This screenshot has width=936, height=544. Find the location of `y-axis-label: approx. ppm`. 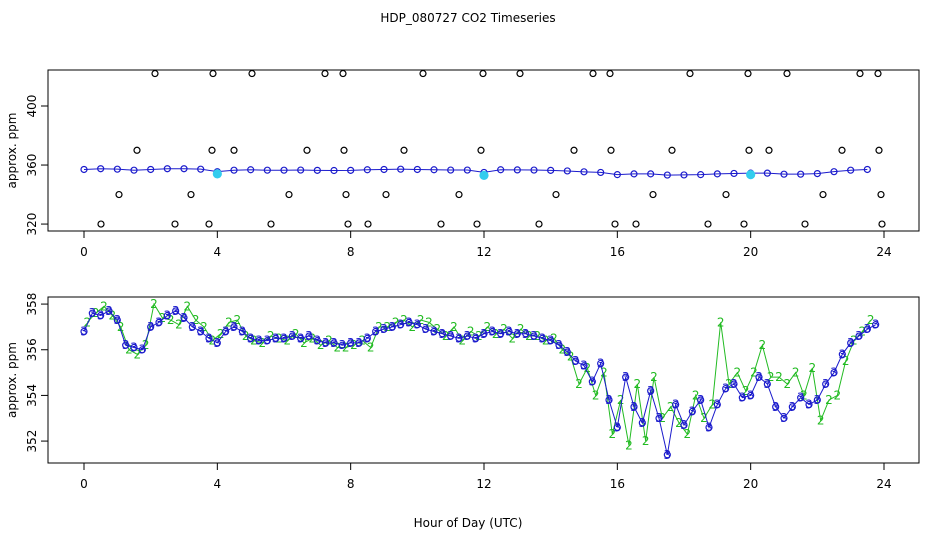

y-axis-label: approx. ppm is located at coordinates (12, 380).